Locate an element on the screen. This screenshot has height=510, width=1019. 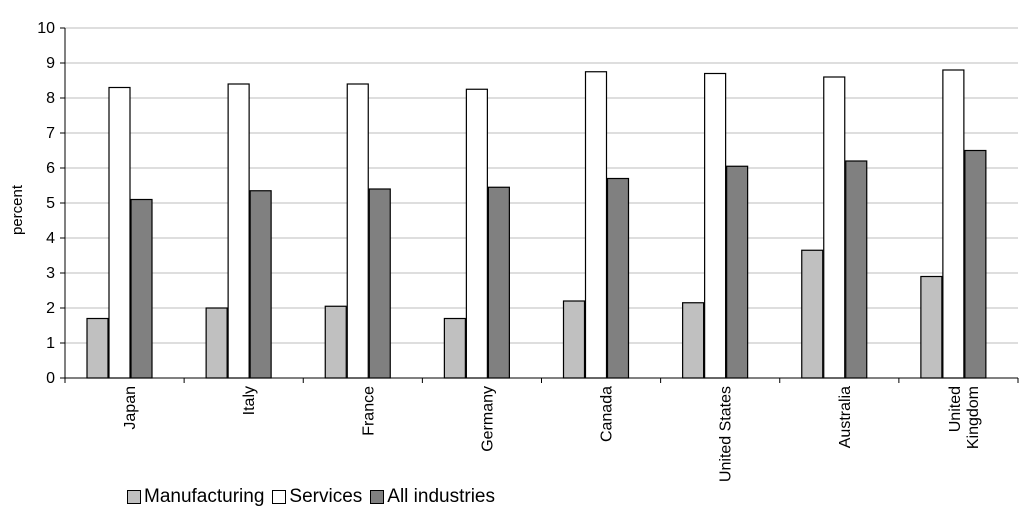
y-tick-label: 0 is located at coordinates (50, 378).